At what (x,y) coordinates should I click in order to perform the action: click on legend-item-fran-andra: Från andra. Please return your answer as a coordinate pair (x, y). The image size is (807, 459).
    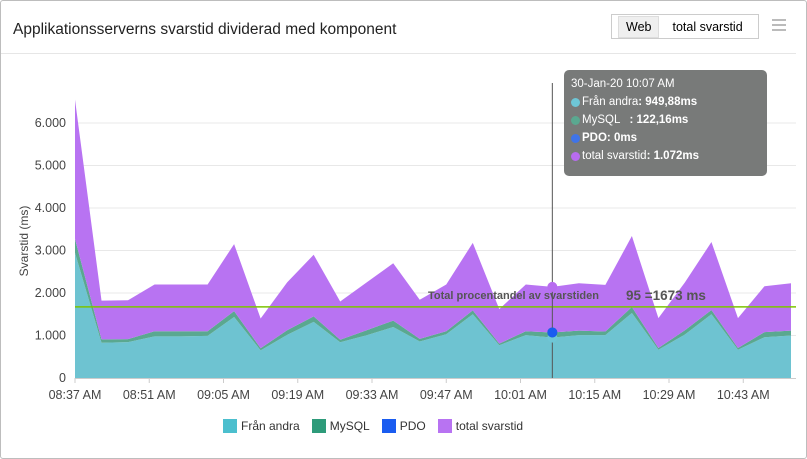
    Looking at the image, I should click on (261, 426).